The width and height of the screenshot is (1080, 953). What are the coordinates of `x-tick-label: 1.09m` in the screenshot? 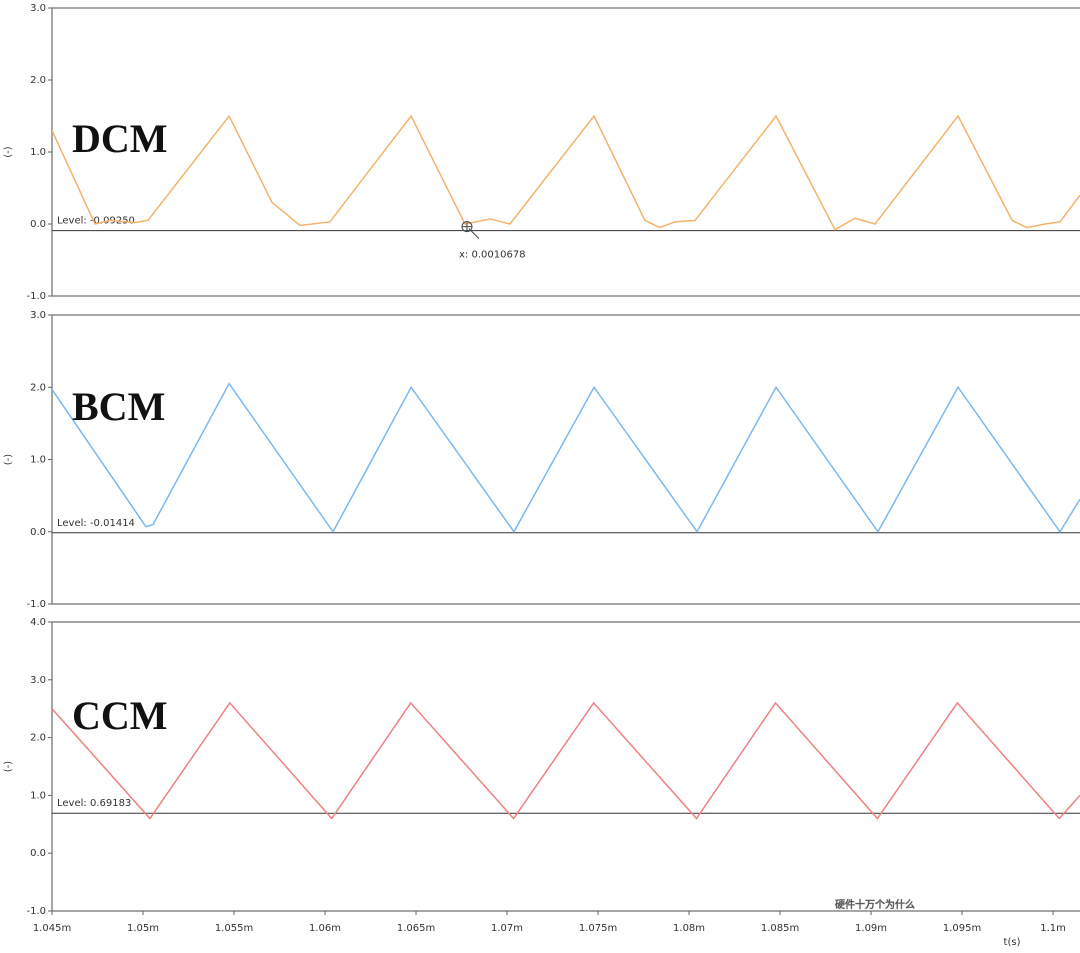 It's located at (871, 928).